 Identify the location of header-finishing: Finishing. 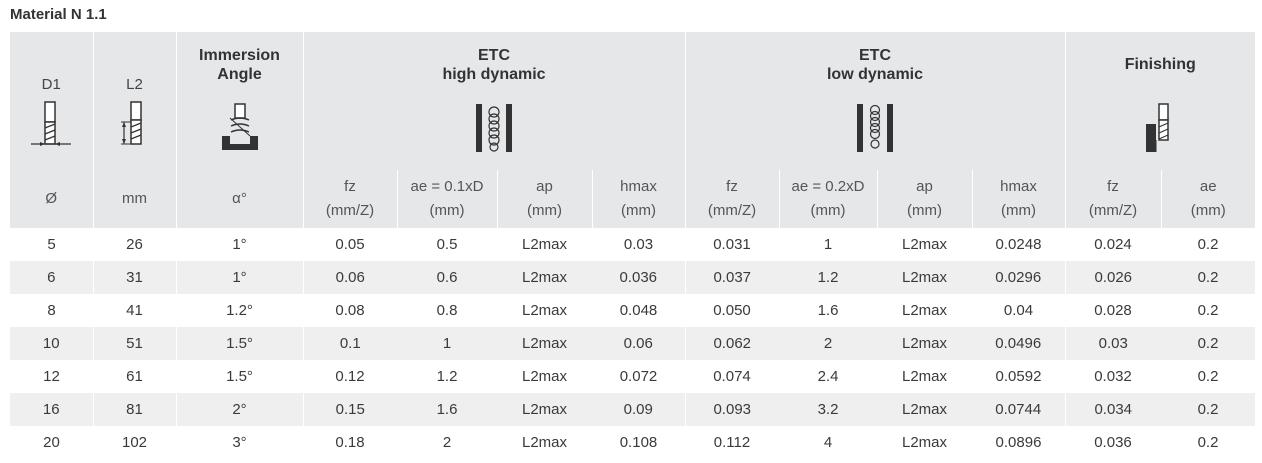
(1160, 101).